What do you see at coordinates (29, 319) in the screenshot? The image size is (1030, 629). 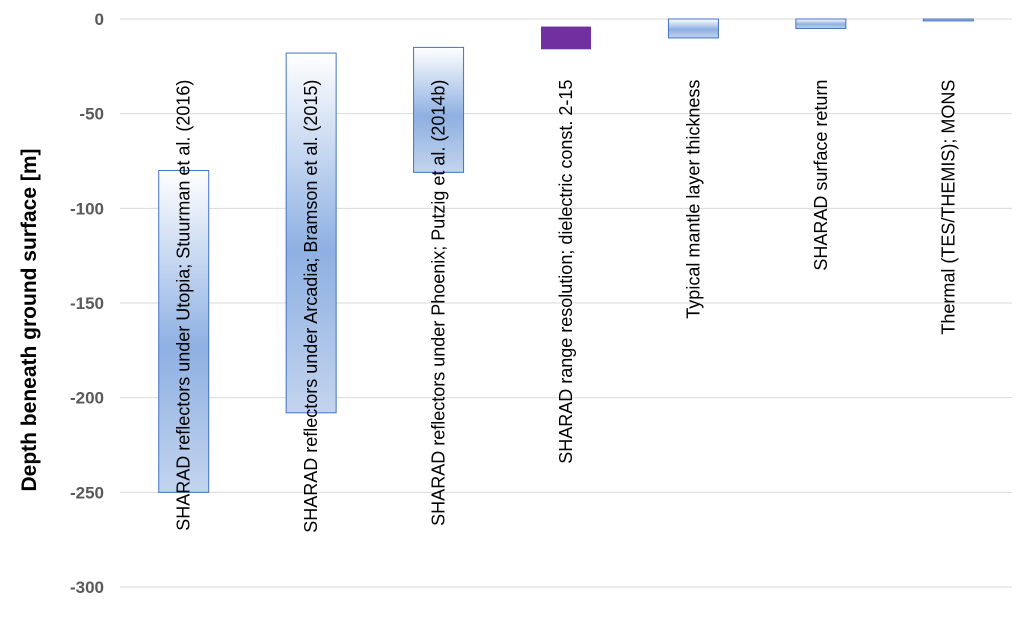 I see `y-axis-title: Depth beneath ground surface [m]` at bounding box center [29, 319].